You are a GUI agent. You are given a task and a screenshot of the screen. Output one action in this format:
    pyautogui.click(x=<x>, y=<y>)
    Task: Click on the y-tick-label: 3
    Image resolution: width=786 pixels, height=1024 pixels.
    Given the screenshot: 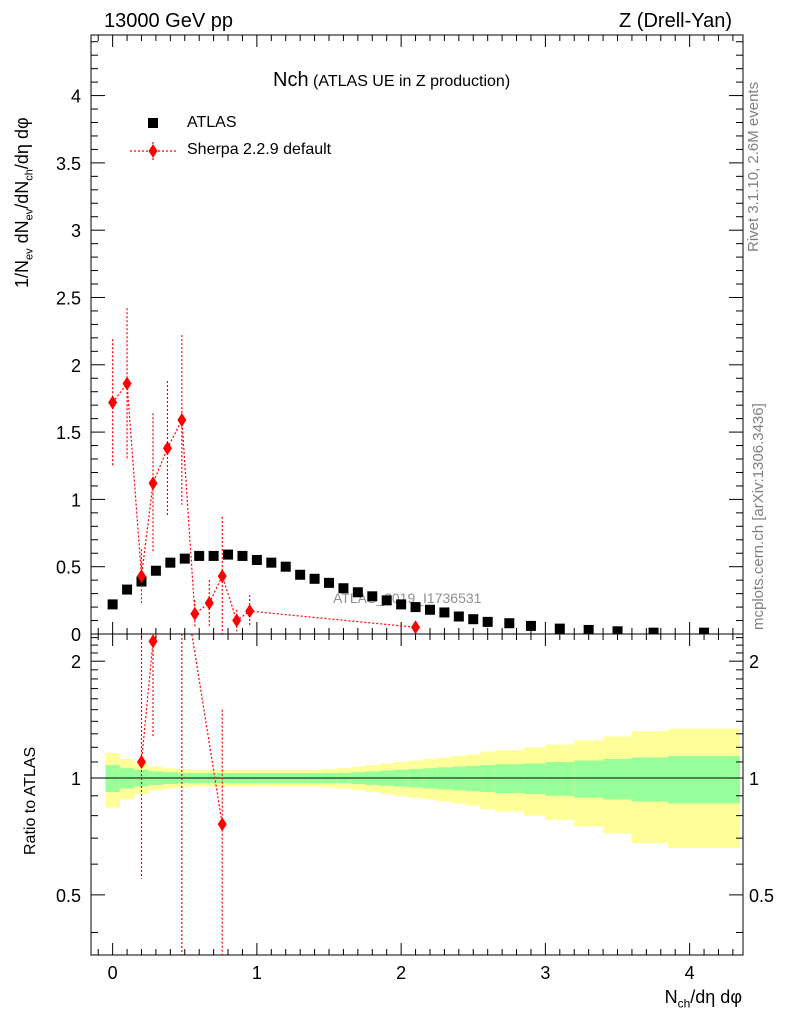 What is the action you would take?
    pyautogui.click(x=76, y=231)
    